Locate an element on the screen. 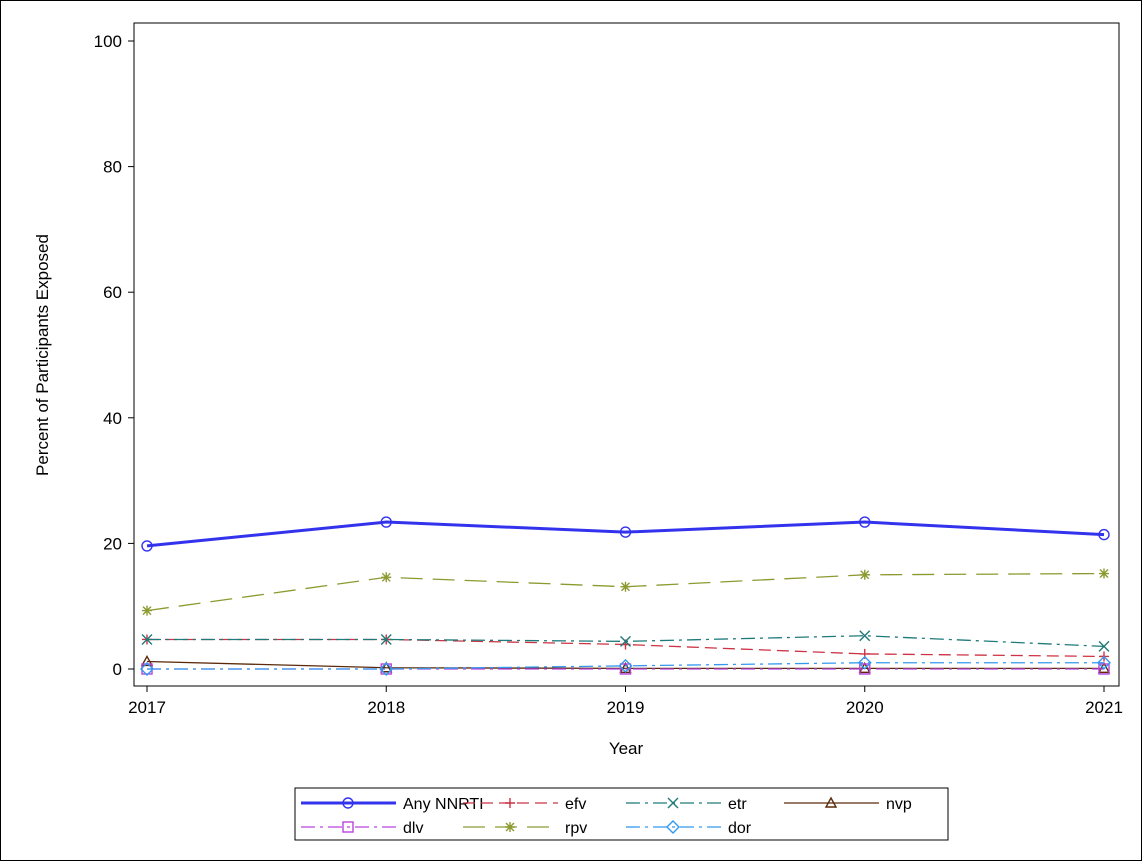 This screenshot has height=865, width=1142. series-line-rpv is located at coordinates (625, 592).